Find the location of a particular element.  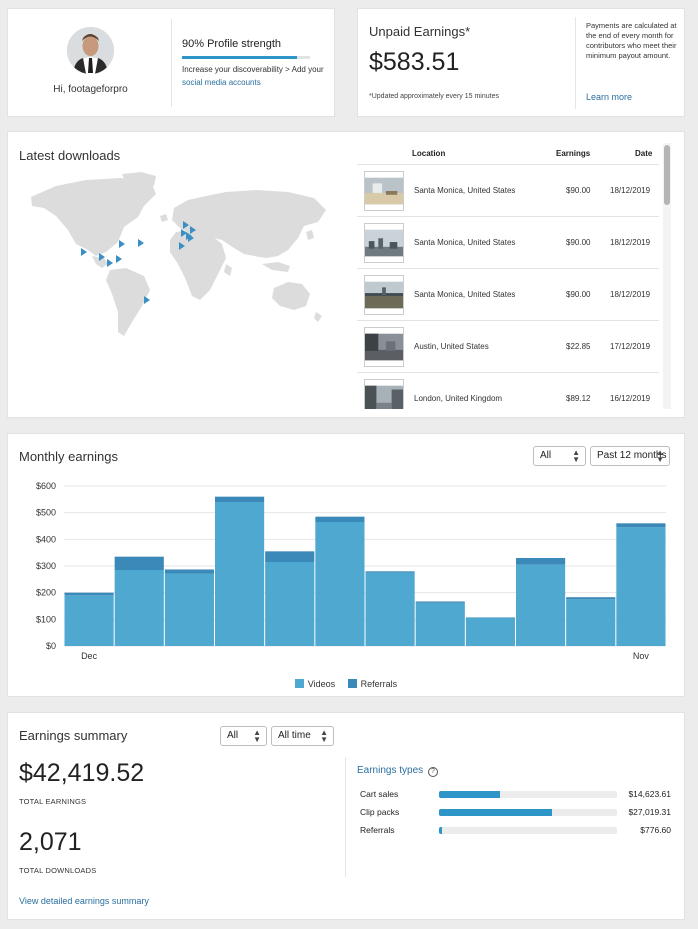

legend-referrals: Referrals is located at coordinates (379, 684).